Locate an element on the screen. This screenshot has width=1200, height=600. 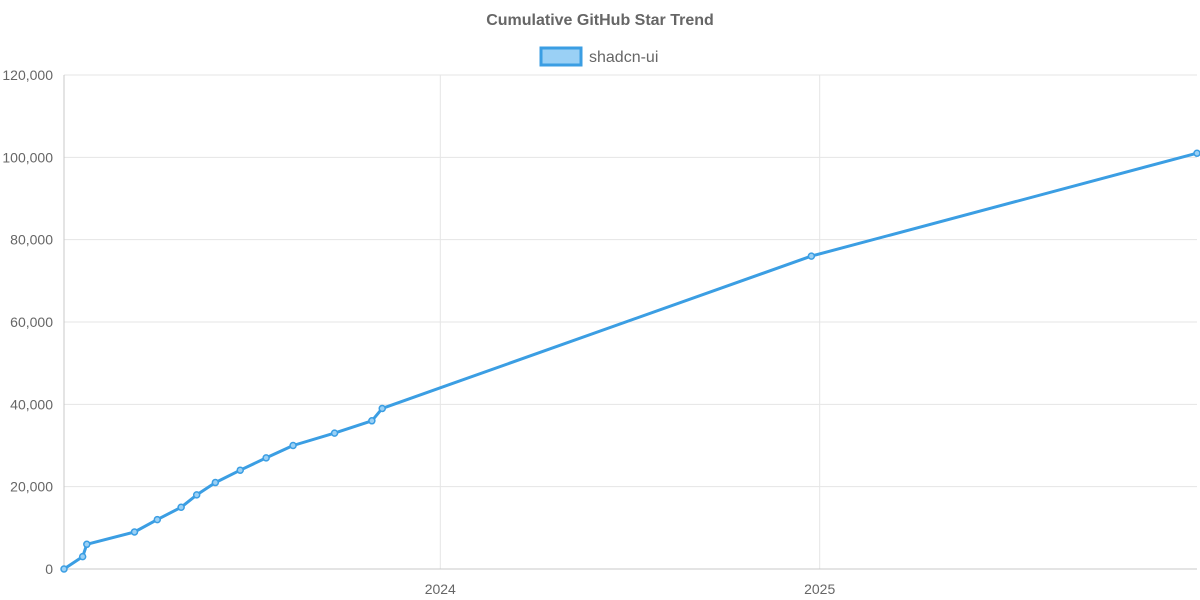
y-tick-label: 0 is located at coordinates (49, 569).